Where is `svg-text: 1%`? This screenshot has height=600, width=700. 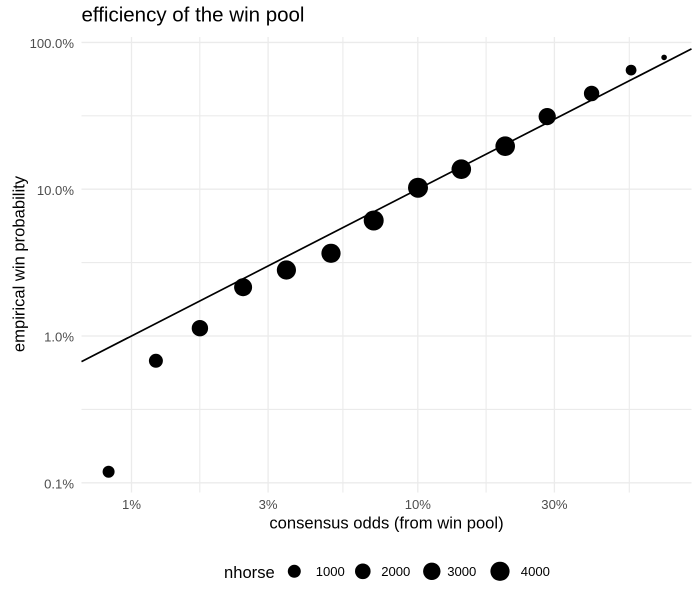 svg-text: 1% is located at coordinates (131, 504).